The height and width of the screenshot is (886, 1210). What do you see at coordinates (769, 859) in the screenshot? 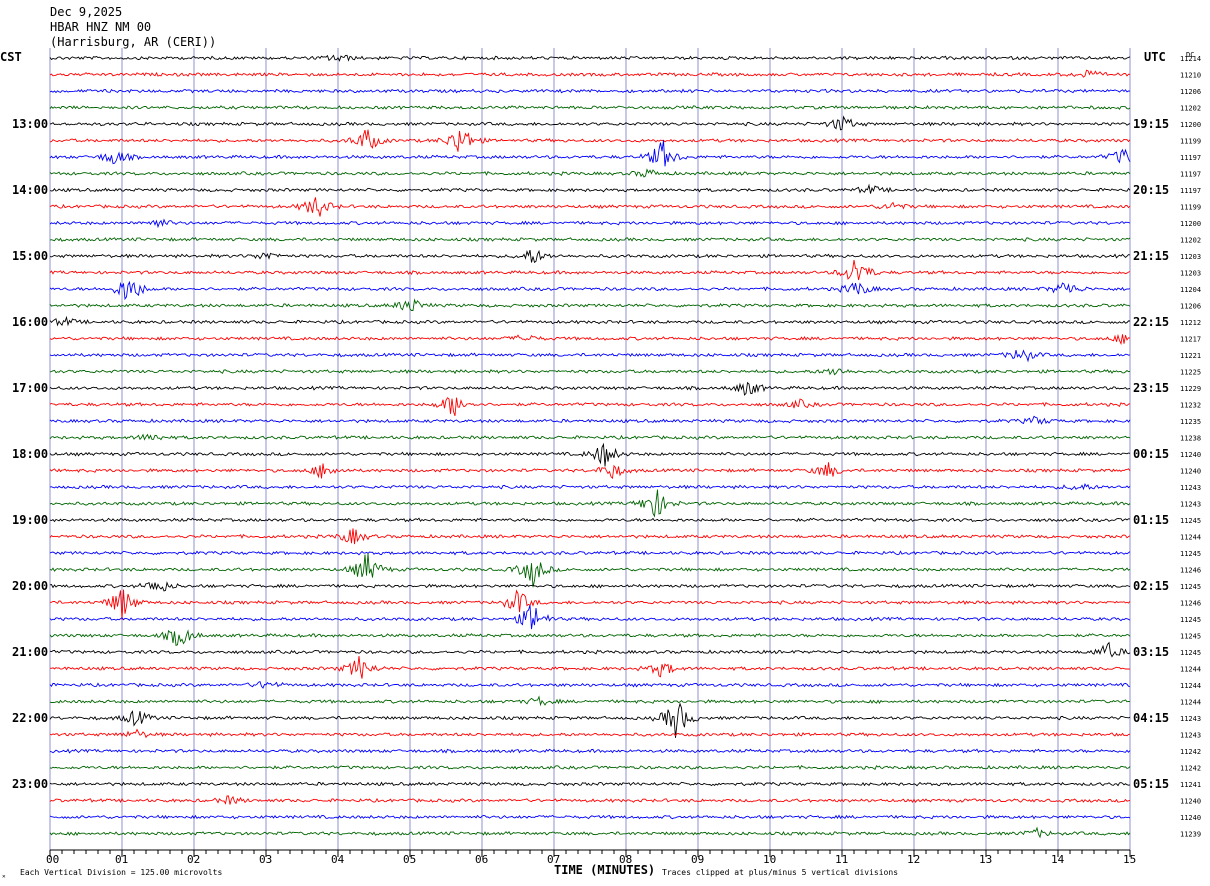
I see `x-tick-label: 10` at bounding box center [769, 859].